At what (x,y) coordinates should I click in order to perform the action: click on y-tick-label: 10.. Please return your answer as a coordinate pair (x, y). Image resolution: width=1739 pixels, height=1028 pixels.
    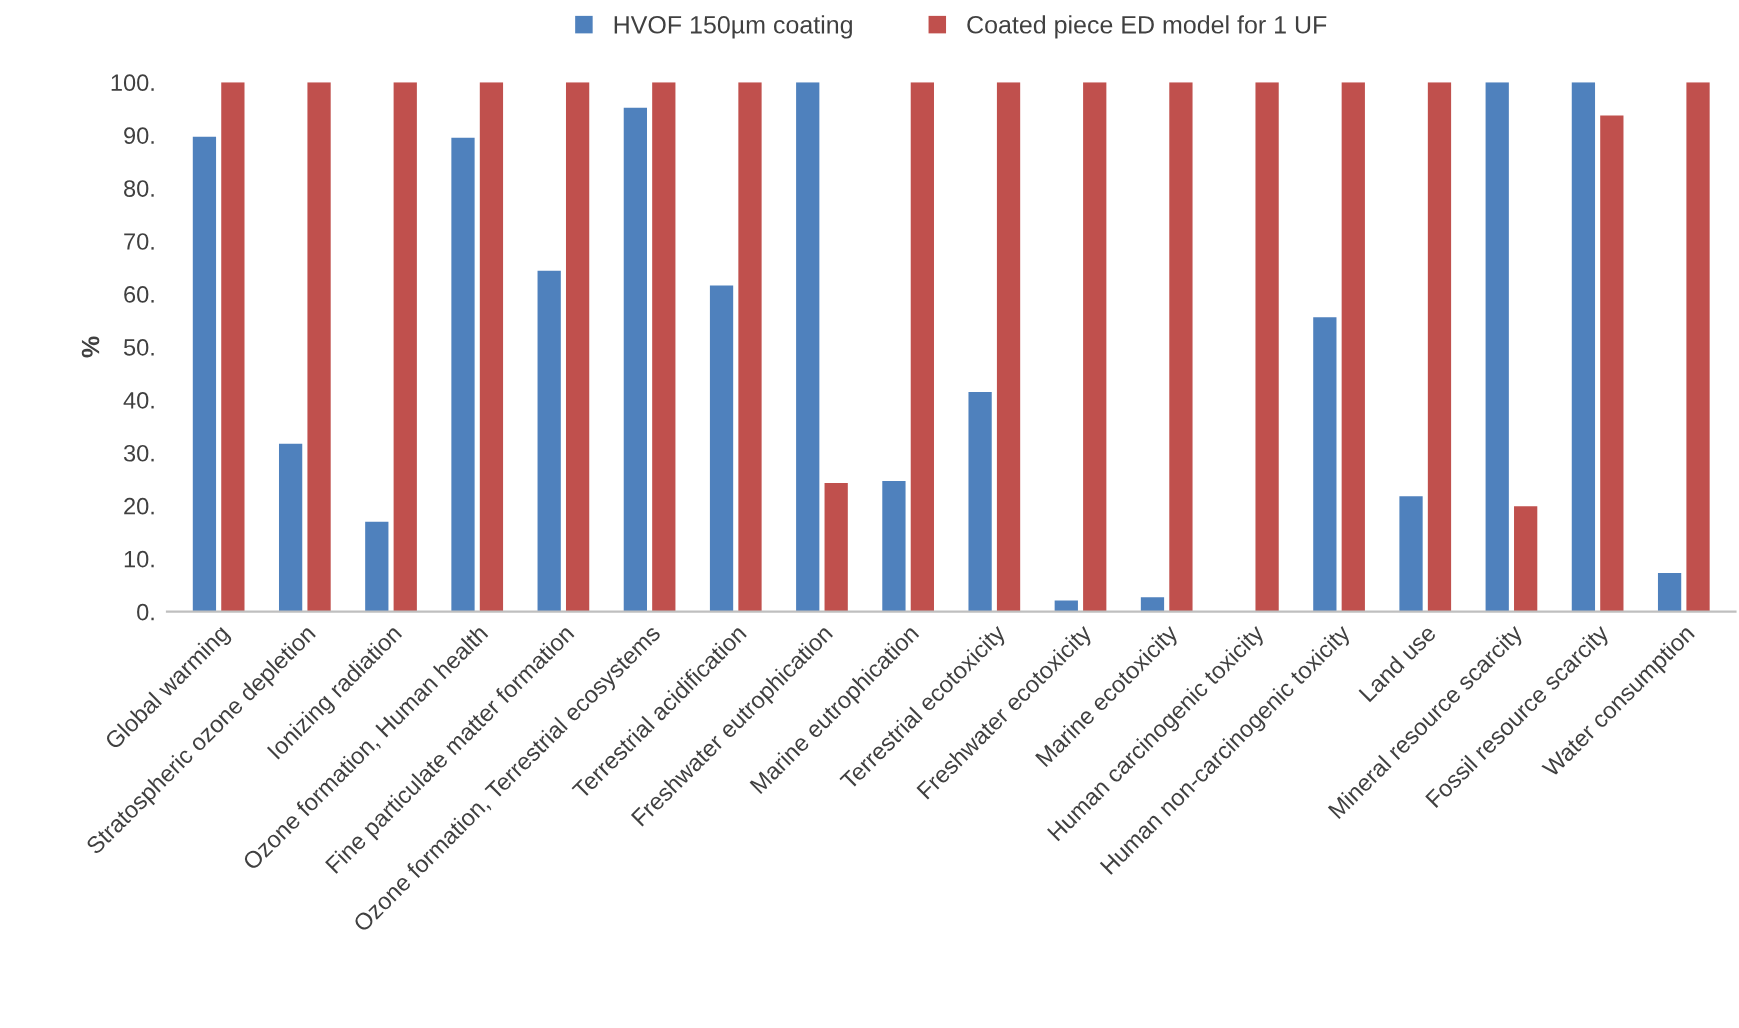
    Looking at the image, I should click on (139, 559).